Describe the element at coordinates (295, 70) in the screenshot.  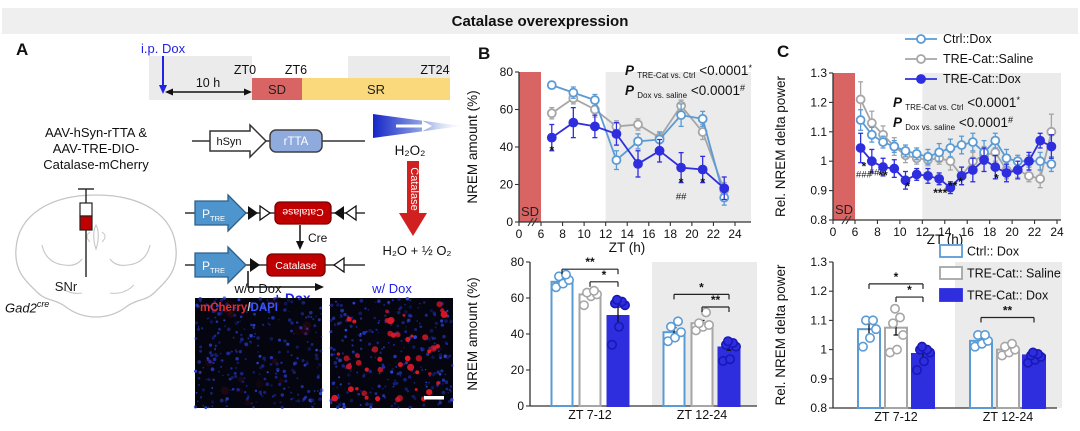
I see `timeline-diagram: SD SR ZT0 ZT6 ZT24 i.p. Dox 10 h` at that location.